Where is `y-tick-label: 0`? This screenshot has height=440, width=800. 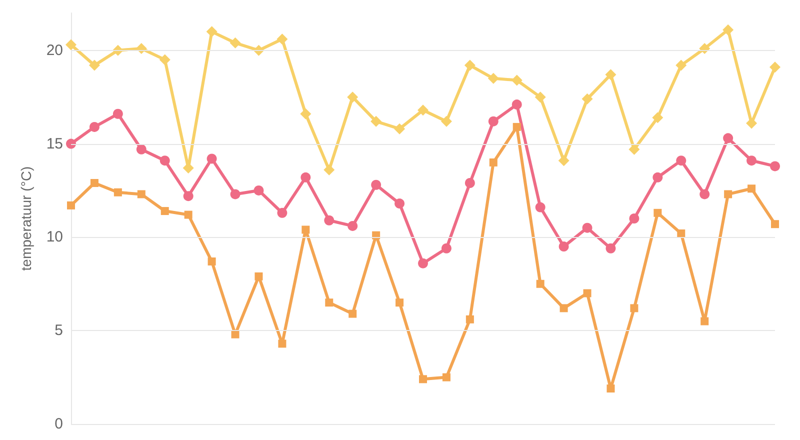
y-tick-label: 0 is located at coordinates (58, 424).